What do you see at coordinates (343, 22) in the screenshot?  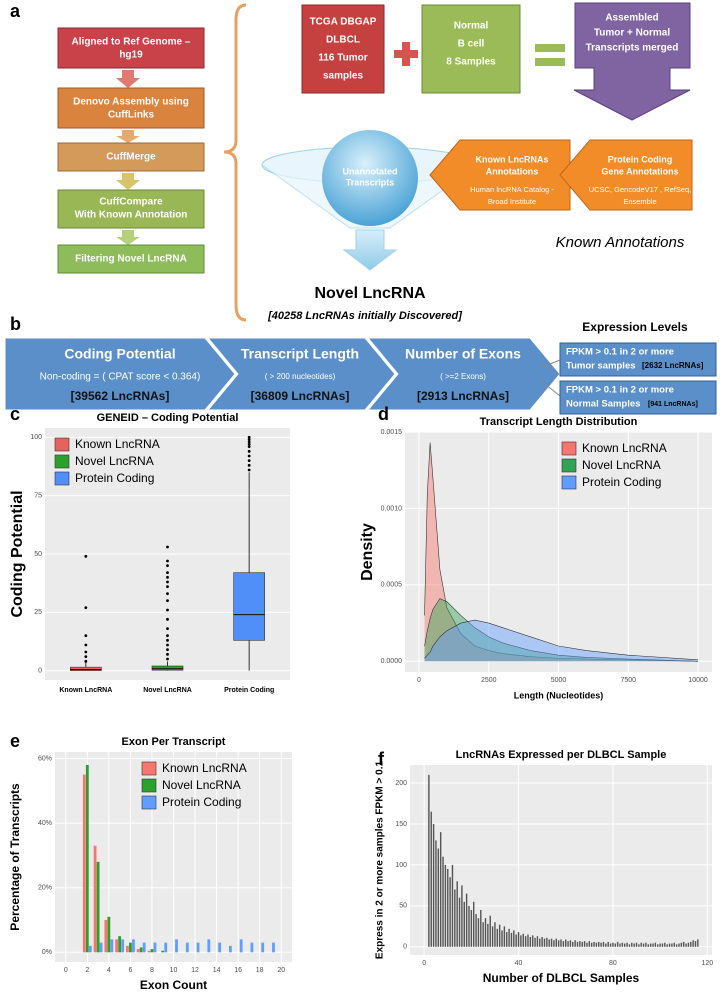 I see `tumor-text: TCGA DBGAP` at bounding box center [343, 22].